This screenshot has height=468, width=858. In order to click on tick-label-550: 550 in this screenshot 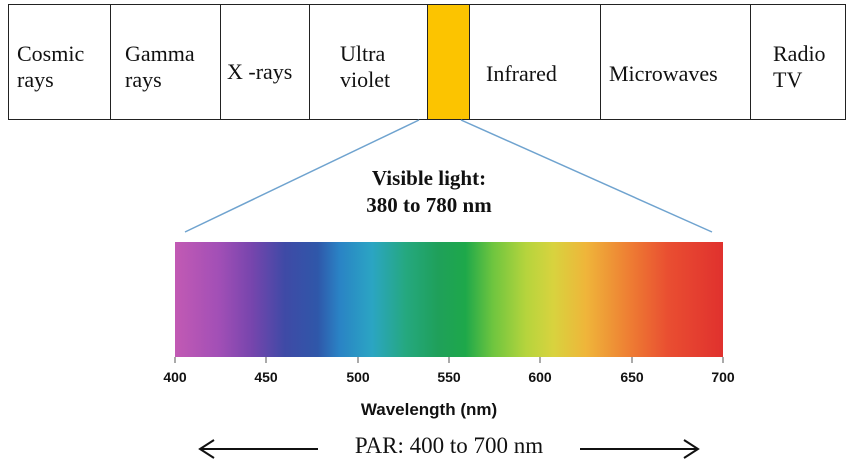, I will do `click(449, 377)`.